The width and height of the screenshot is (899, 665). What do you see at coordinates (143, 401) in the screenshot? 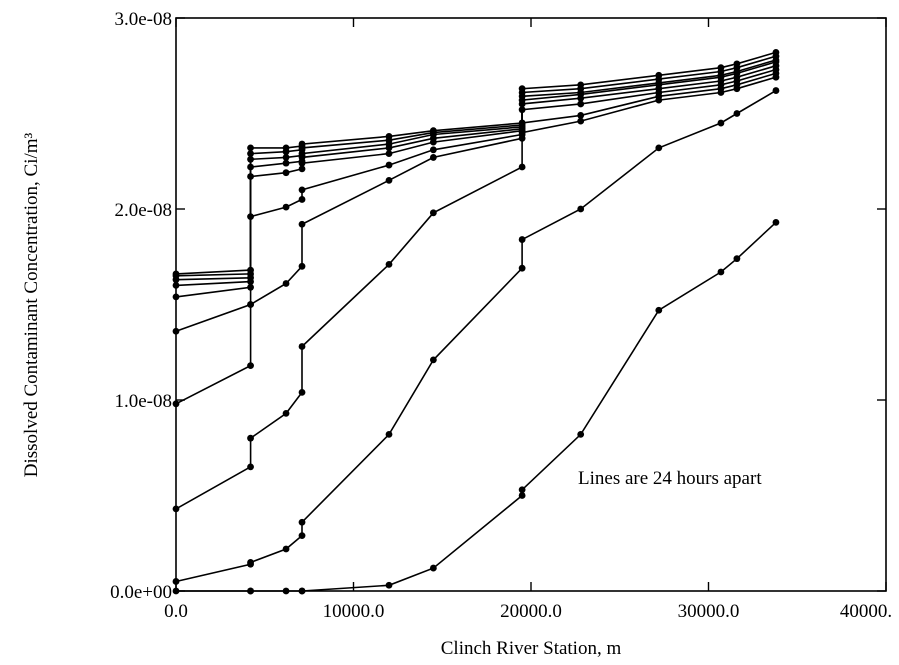
I see `y-tick-label: 1.0e-08` at bounding box center [143, 401].